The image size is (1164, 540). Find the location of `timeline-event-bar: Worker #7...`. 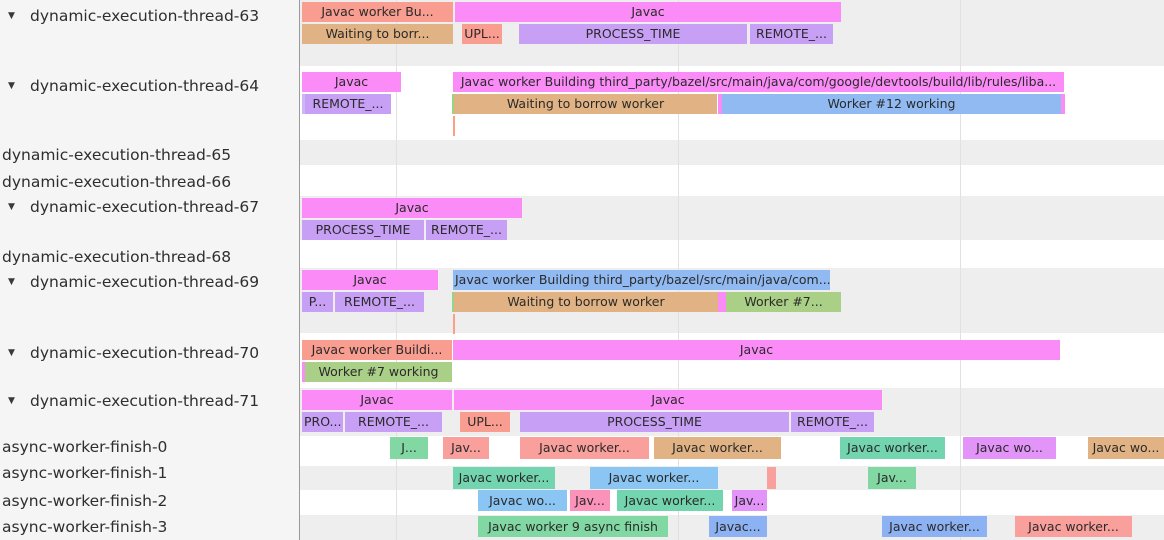

timeline-event-bar: Worker #7... is located at coordinates (783, 302).